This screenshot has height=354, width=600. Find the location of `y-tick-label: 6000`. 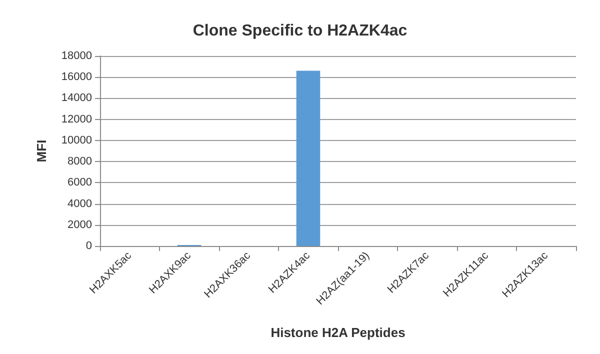

y-tick-label: 6000 is located at coordinates (80, 182).